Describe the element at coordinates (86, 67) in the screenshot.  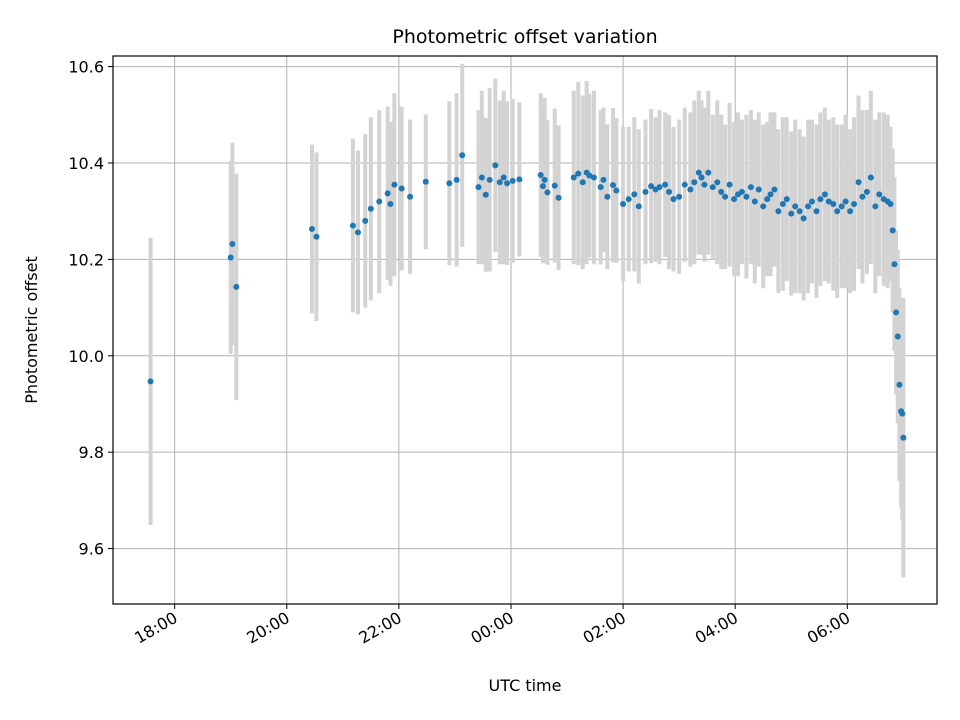
I see `y-tick-label: 10.6` at that location.